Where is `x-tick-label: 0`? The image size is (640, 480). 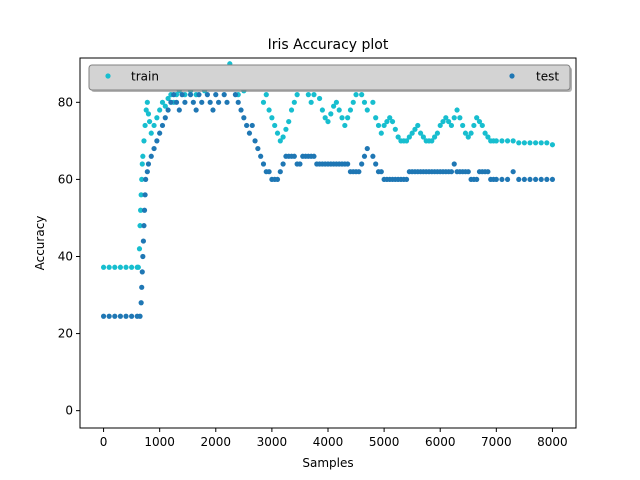 x-tick-label: 0 is located at coordinates (104, 442).